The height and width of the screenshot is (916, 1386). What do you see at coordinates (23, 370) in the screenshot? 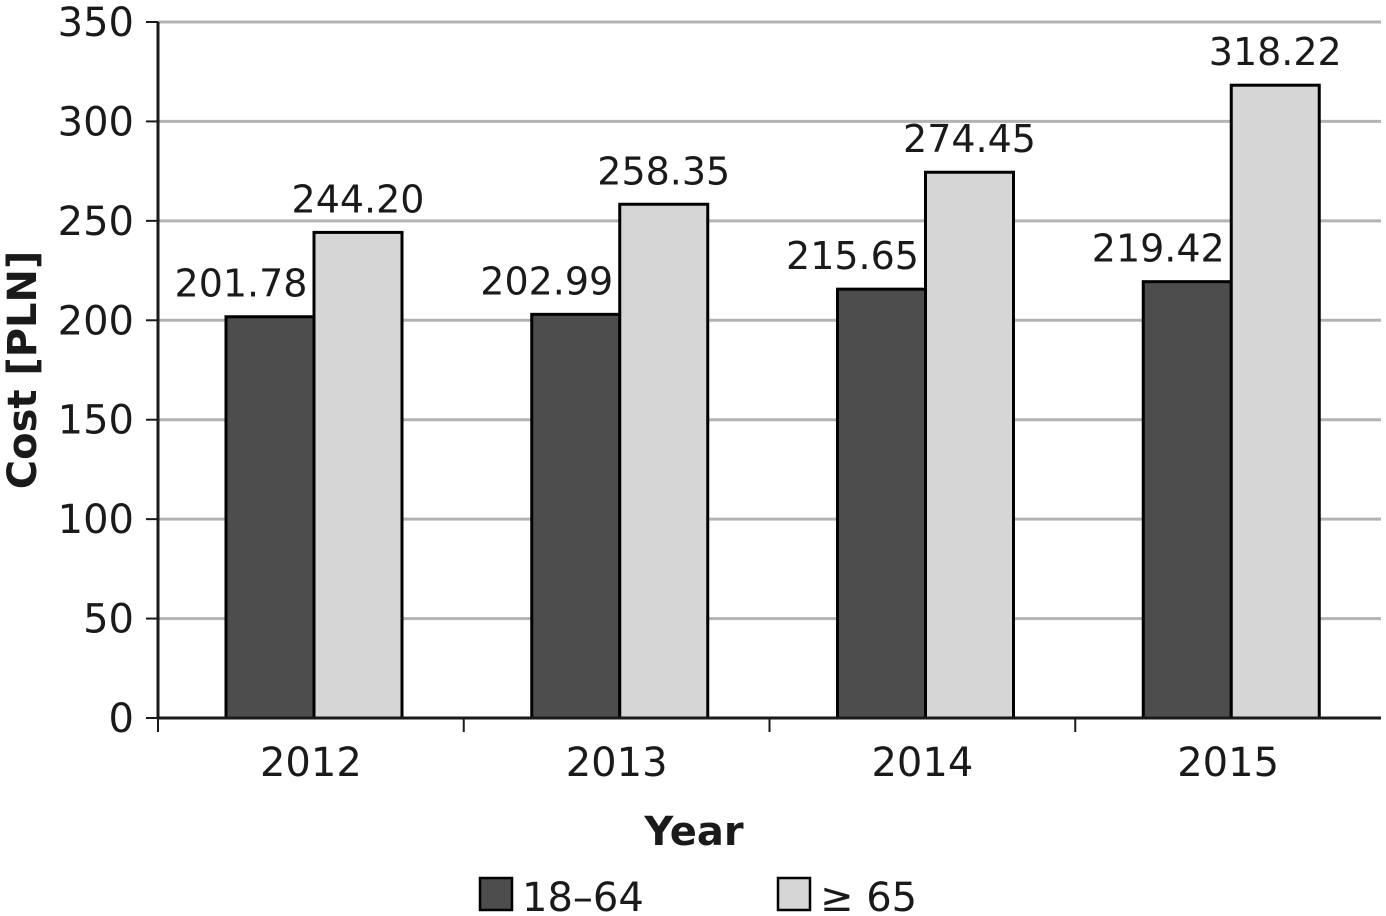
I see `y-axis-title: Cost [PLN]` at bounding box center [23, 370].